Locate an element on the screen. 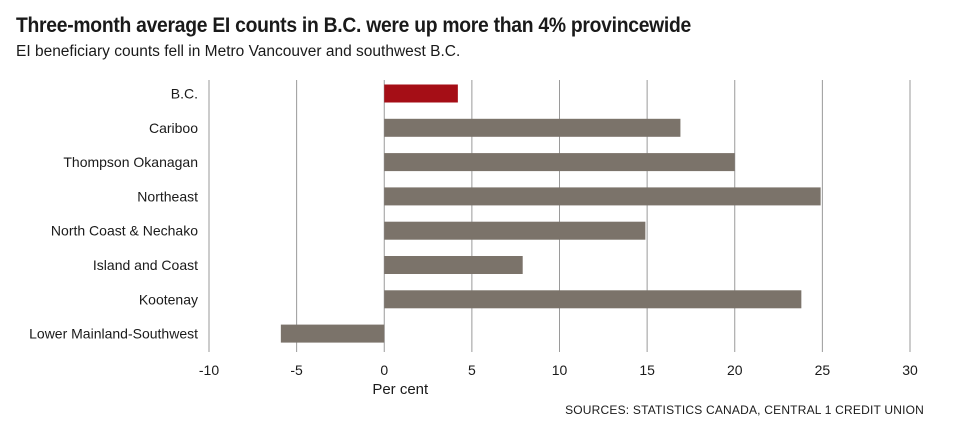  category-label: Thompson Okanagan is located at coordinates (130, 162).